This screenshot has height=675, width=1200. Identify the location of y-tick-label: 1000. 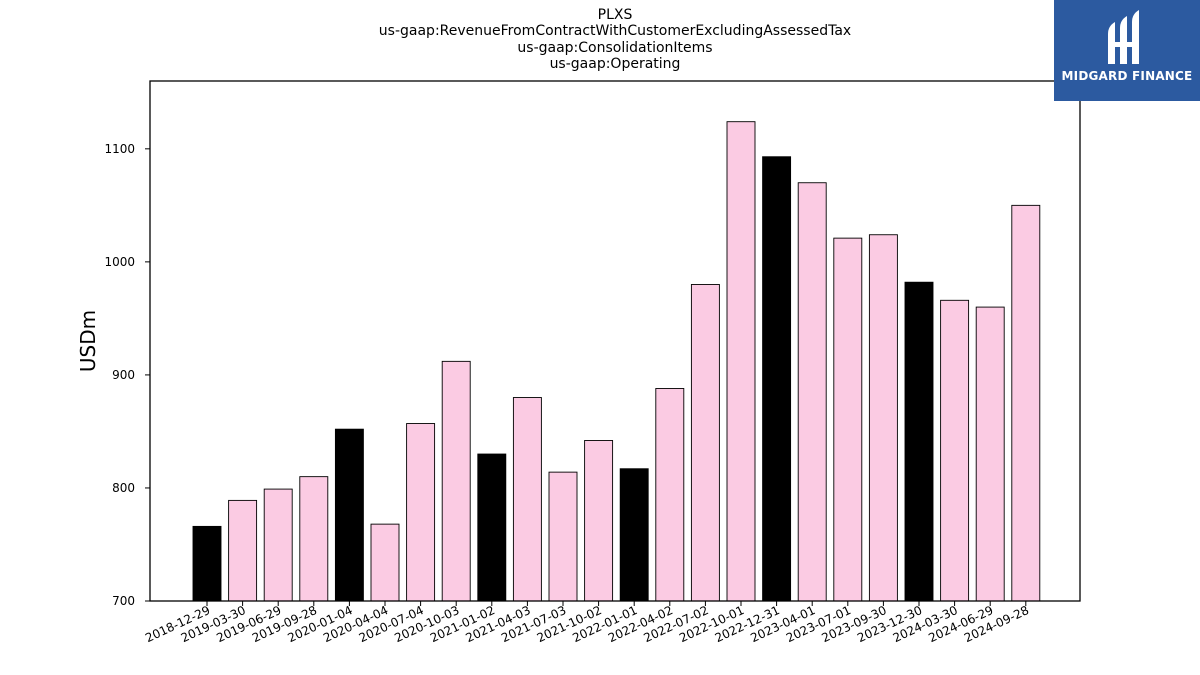
(119, 262).